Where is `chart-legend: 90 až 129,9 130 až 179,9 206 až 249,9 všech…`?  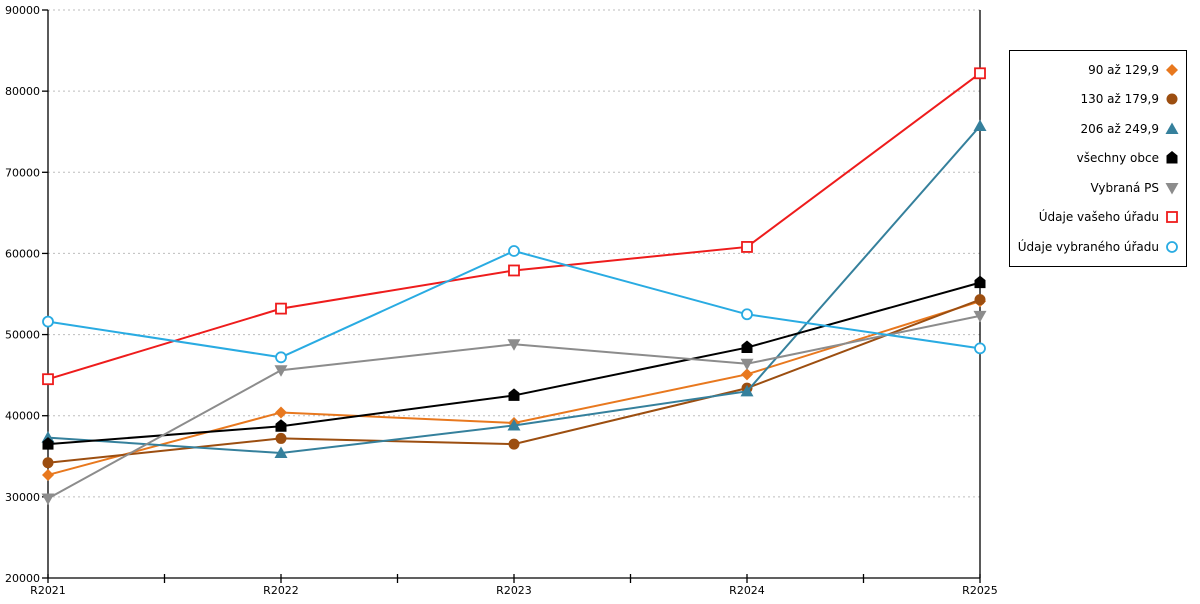
chart-legend: 90 až 129,9 130 až 179,9 206 až 249,9 všech… is located at coordinates (1098, 158).